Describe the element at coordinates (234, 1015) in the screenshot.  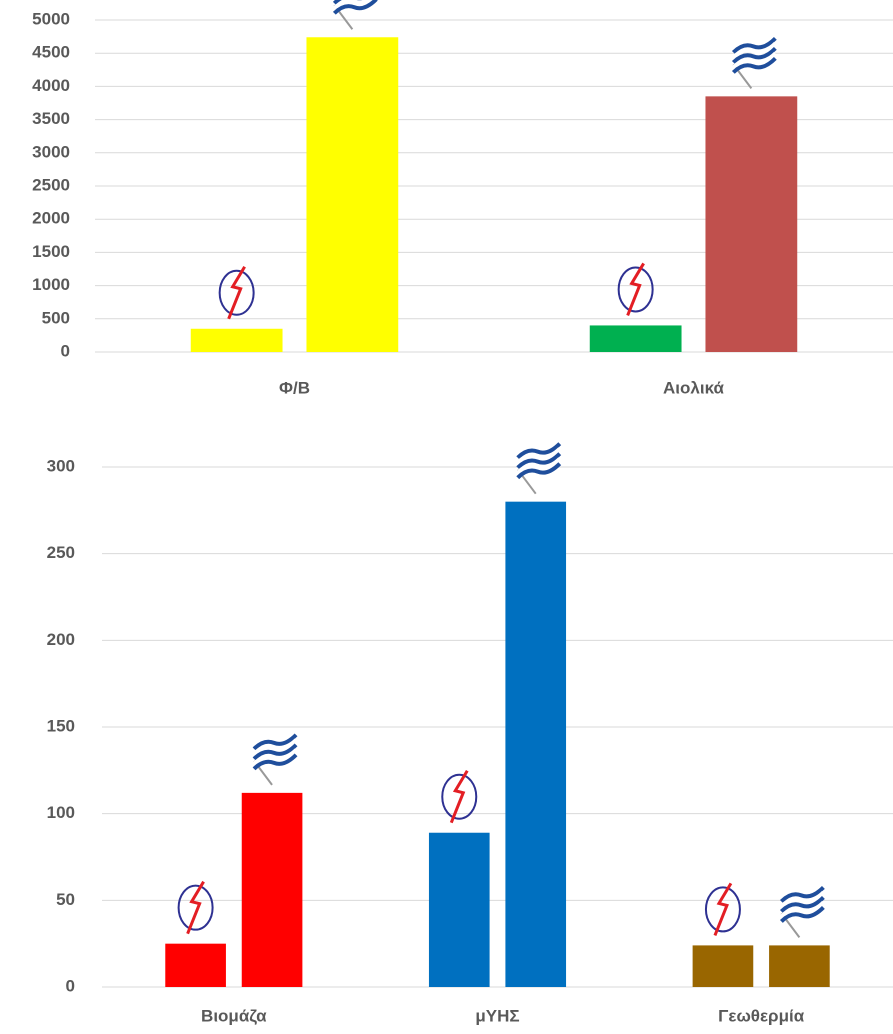
I see `x-tick-label: Βιομάζα` at that location.